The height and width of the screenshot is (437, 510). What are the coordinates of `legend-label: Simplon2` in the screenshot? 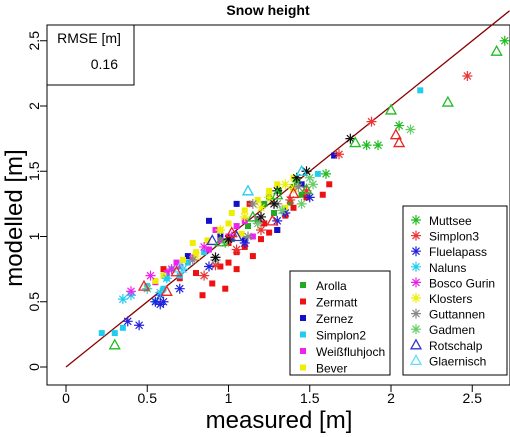 It's located at (341, 336).